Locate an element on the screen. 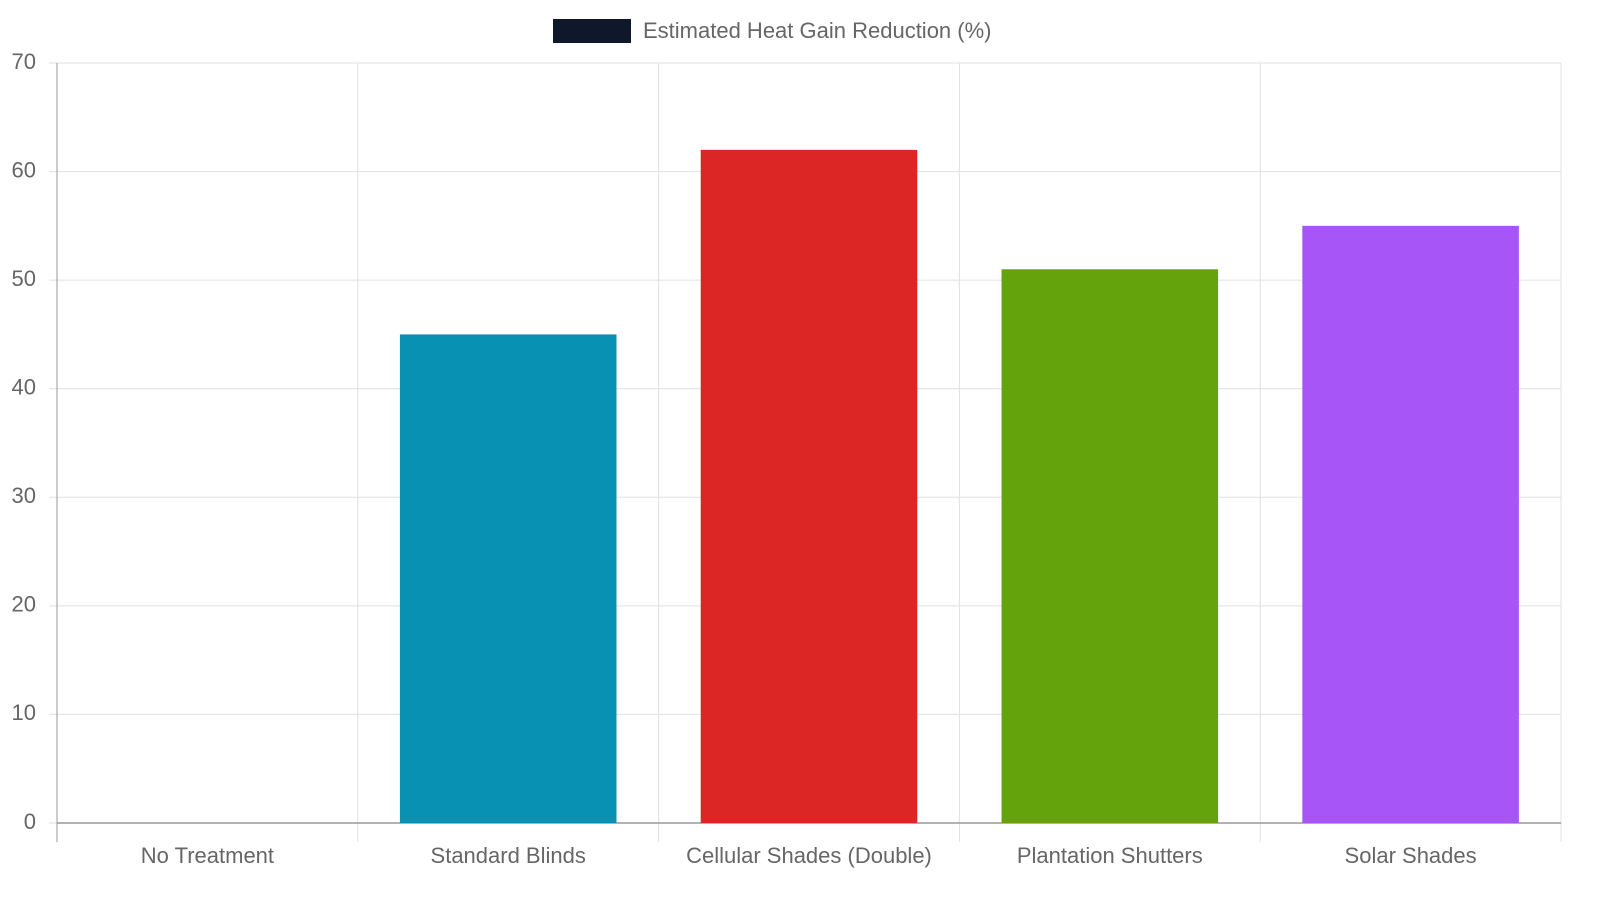  y-tick-label: 20 is located at coordinates (24, 604).